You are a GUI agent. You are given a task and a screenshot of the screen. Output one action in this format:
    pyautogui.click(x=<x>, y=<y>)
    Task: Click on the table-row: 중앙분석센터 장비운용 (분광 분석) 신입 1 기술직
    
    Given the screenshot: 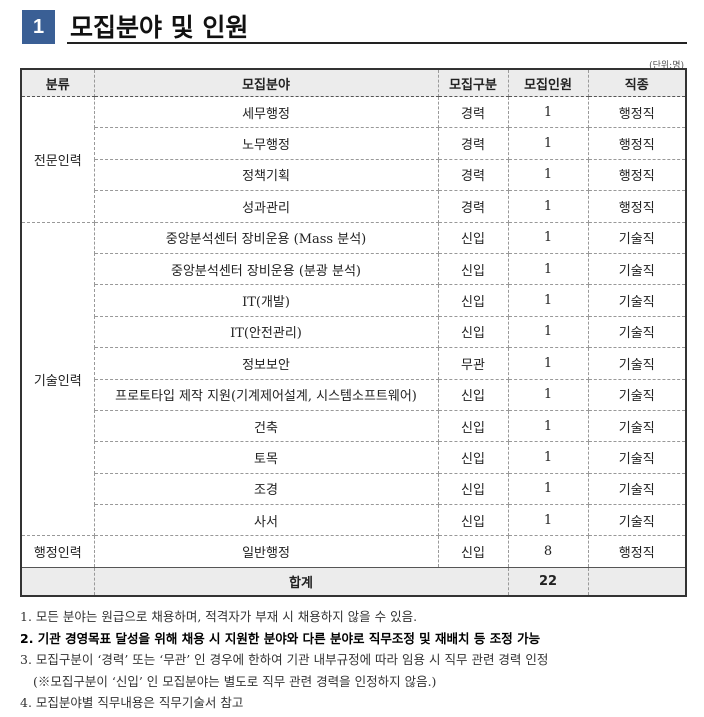 What is the action you would take?
    pyautogui.click(x=354, y=269)
    